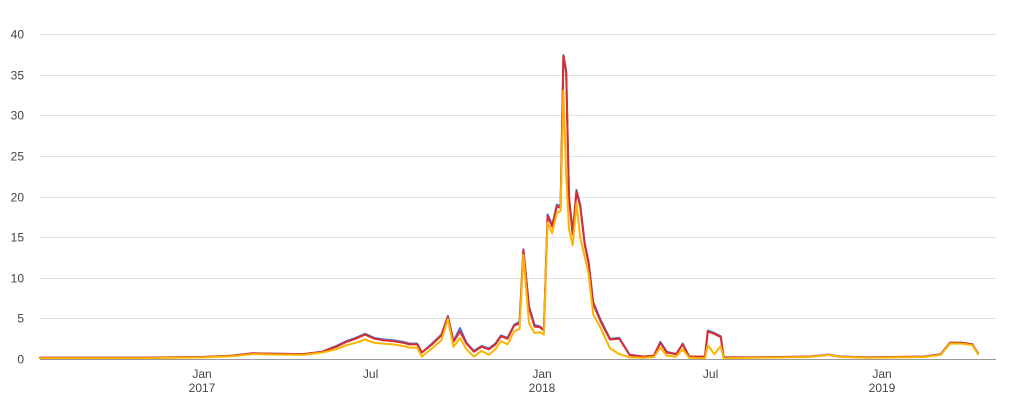 The image size is (1014, 405). Describe the element at coordinates (542, 388) in the screenshot. I see `x-tick-year-label: 2018` at that location.